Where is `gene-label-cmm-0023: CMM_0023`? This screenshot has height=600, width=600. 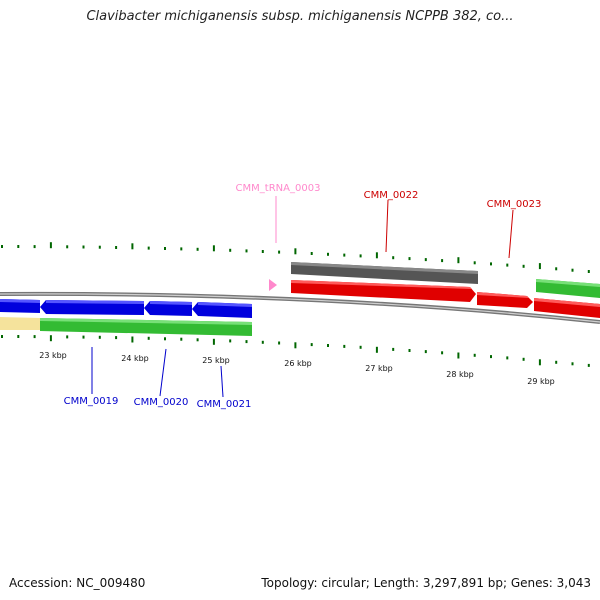 gene-label-cmm-0023: CMM_0023 is located at coordinates (514, 204).